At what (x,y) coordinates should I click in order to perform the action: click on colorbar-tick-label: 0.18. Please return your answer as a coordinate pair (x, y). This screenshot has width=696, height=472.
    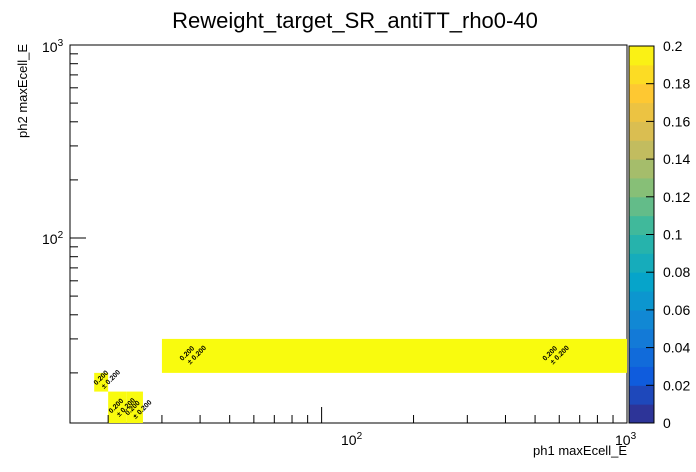
    Looking at the image, I should click on (676, 84).